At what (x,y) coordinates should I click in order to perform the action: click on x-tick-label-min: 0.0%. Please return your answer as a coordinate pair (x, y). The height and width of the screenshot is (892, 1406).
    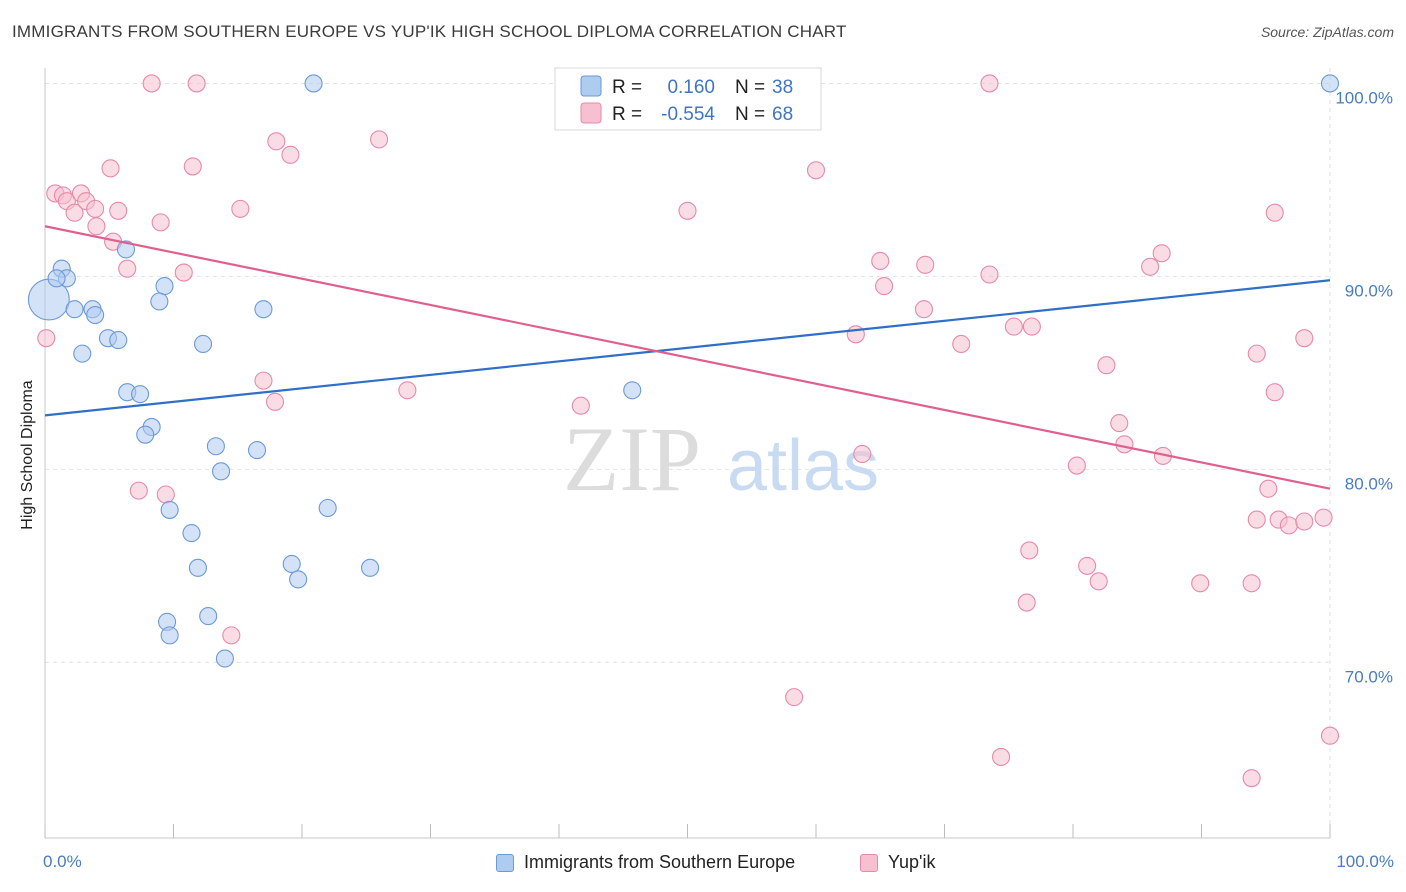
    Looking at the image, I should click on (62, 861).